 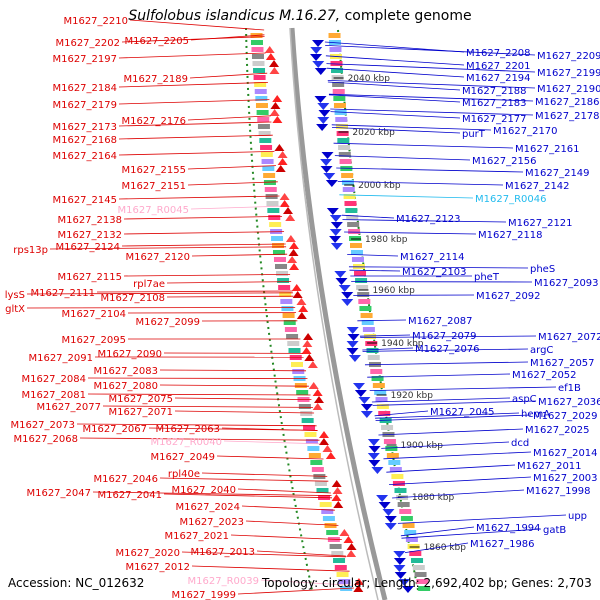 I want to click on gene-label-reverse: M1627_2189, so click(x=155, y=79).